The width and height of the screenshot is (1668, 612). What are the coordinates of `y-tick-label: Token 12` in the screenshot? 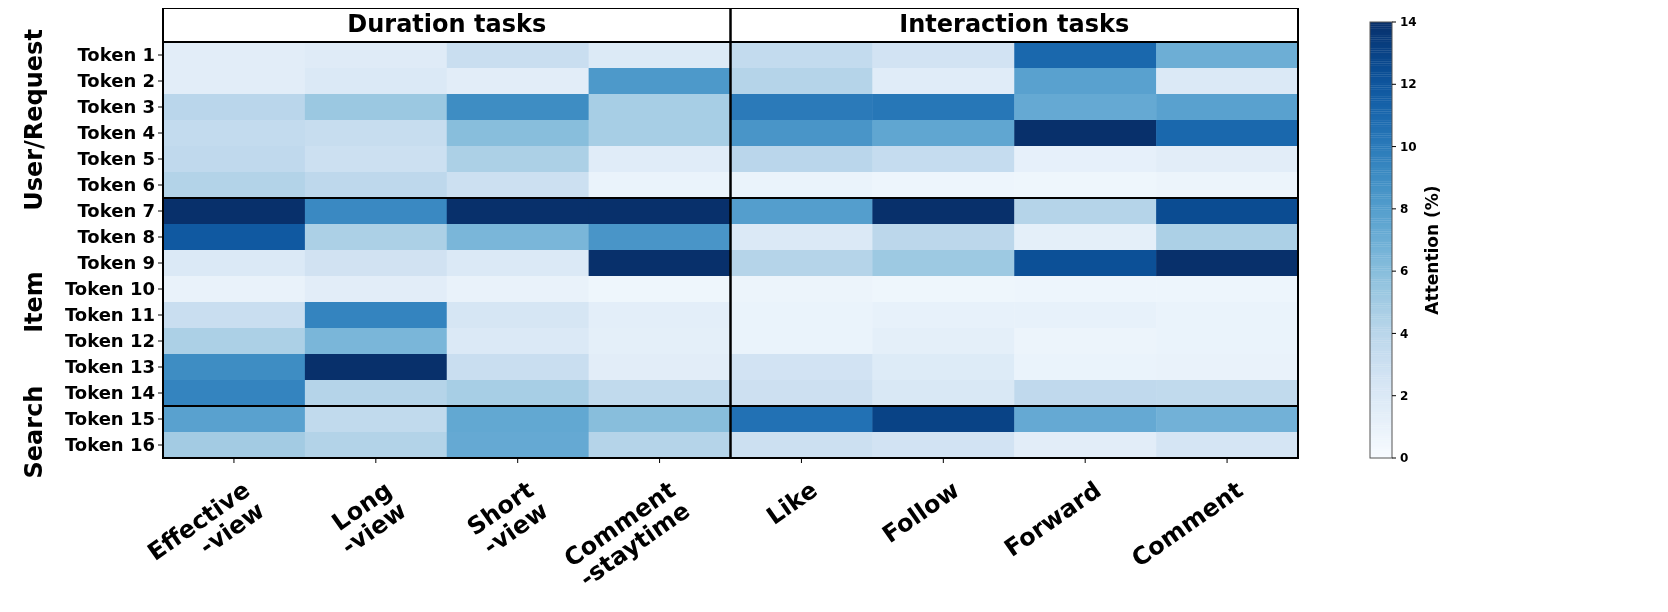 It's located at (109, 341).